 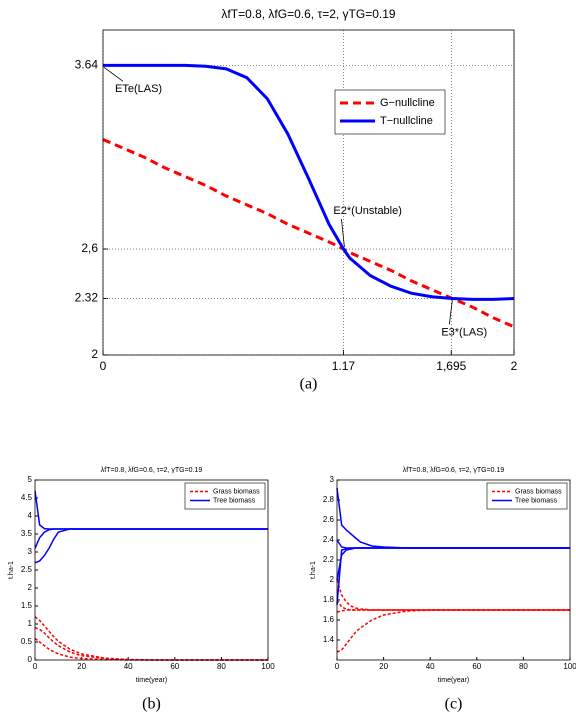 I want to click on annotation: E2*(Unstable), so click(x=367, y=211).